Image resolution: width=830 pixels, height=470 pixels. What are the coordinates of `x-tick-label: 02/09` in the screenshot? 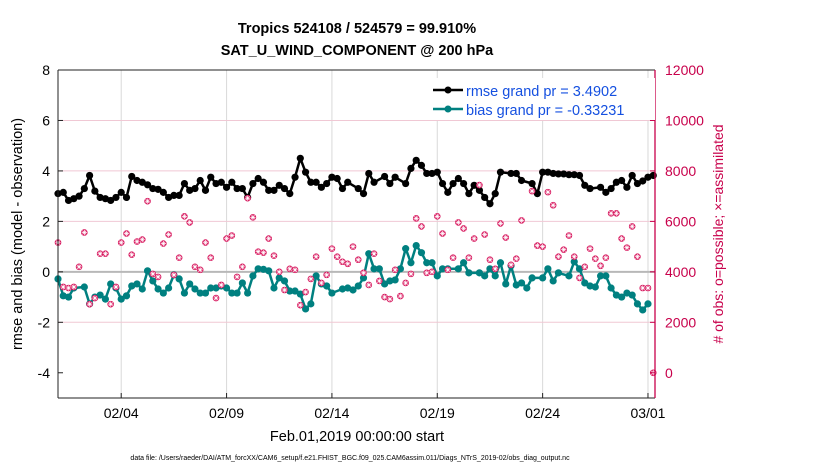 It's located at (226, 413).